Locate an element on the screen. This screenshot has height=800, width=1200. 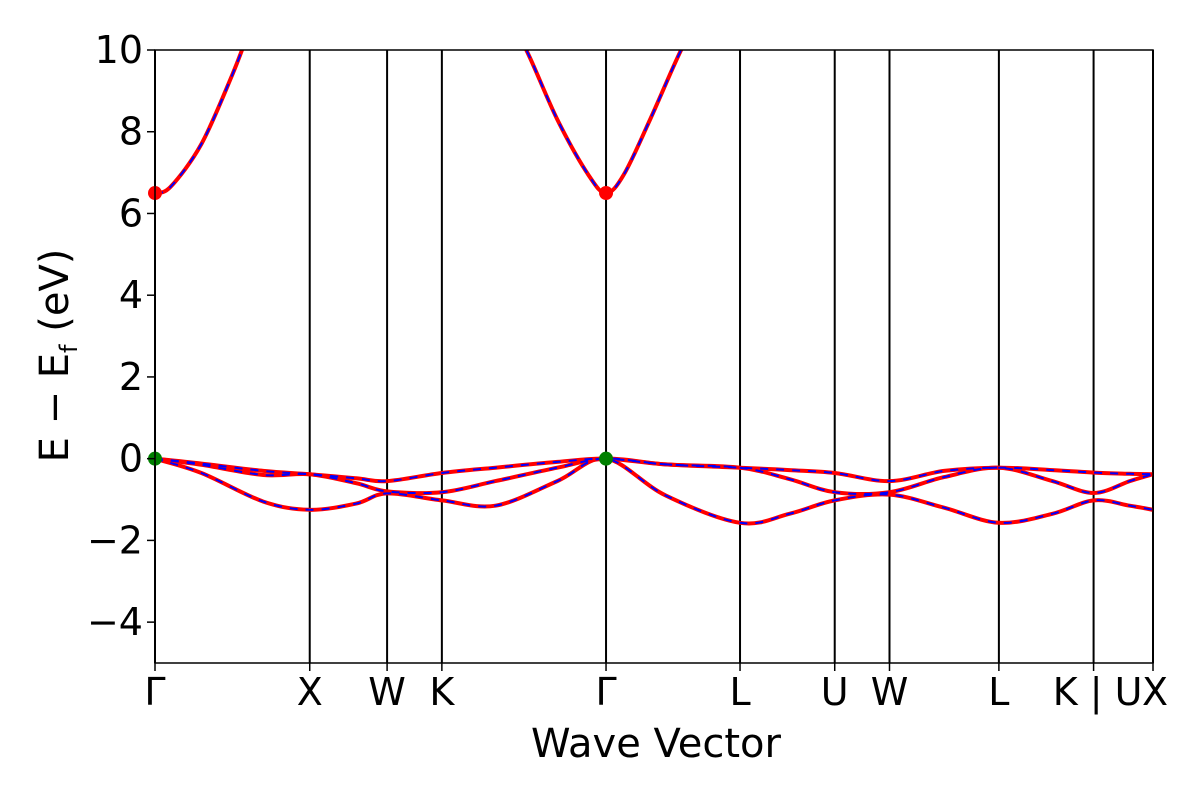
y-tick-label: 8 is located at coordinates (131, 132).